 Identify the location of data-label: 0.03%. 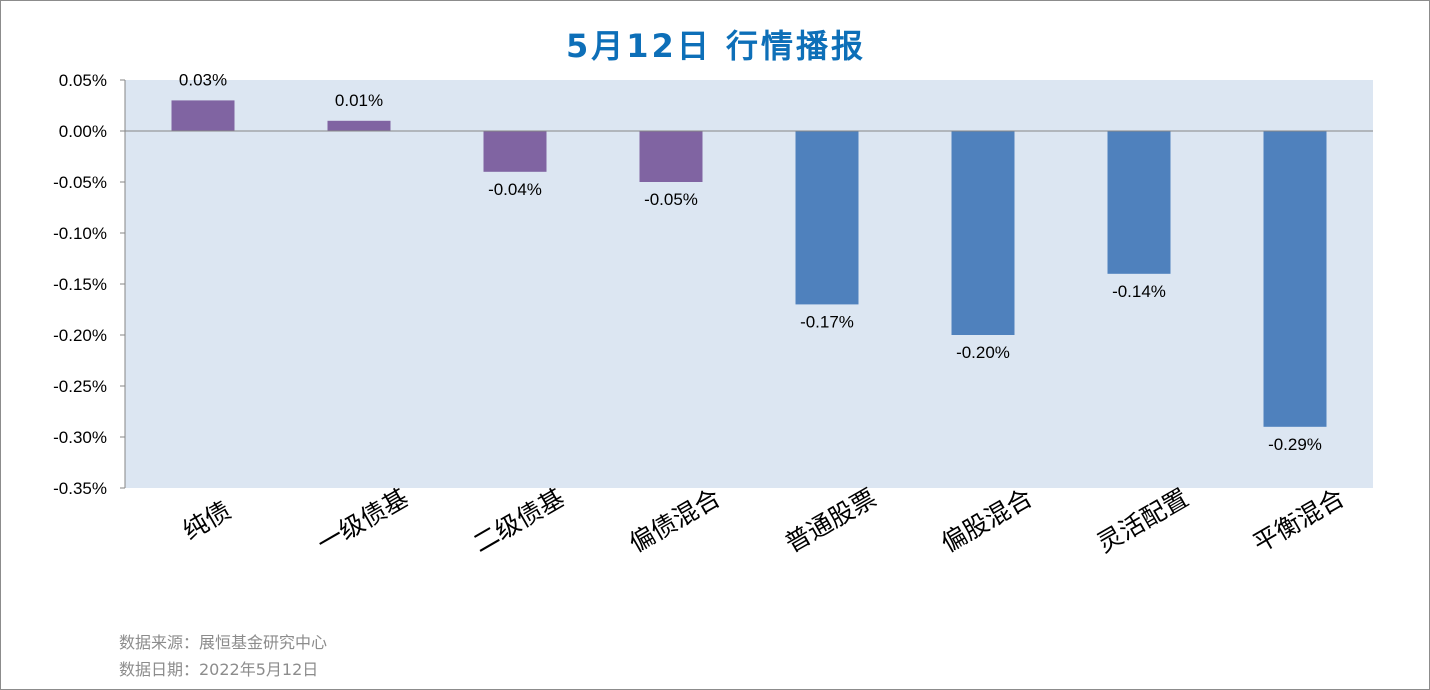
(203, 79).